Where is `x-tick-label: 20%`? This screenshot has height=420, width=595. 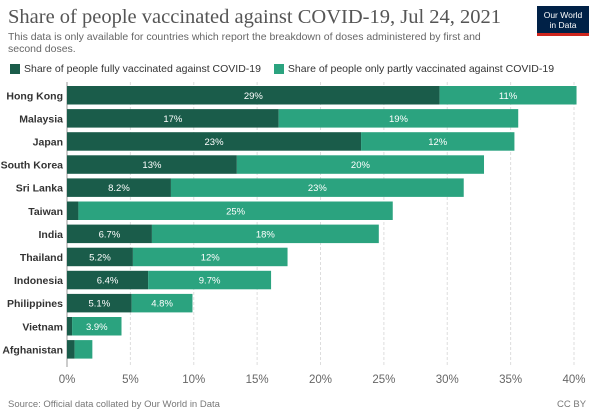
x-tick-label: 20% is located at coordinates (320, 380).